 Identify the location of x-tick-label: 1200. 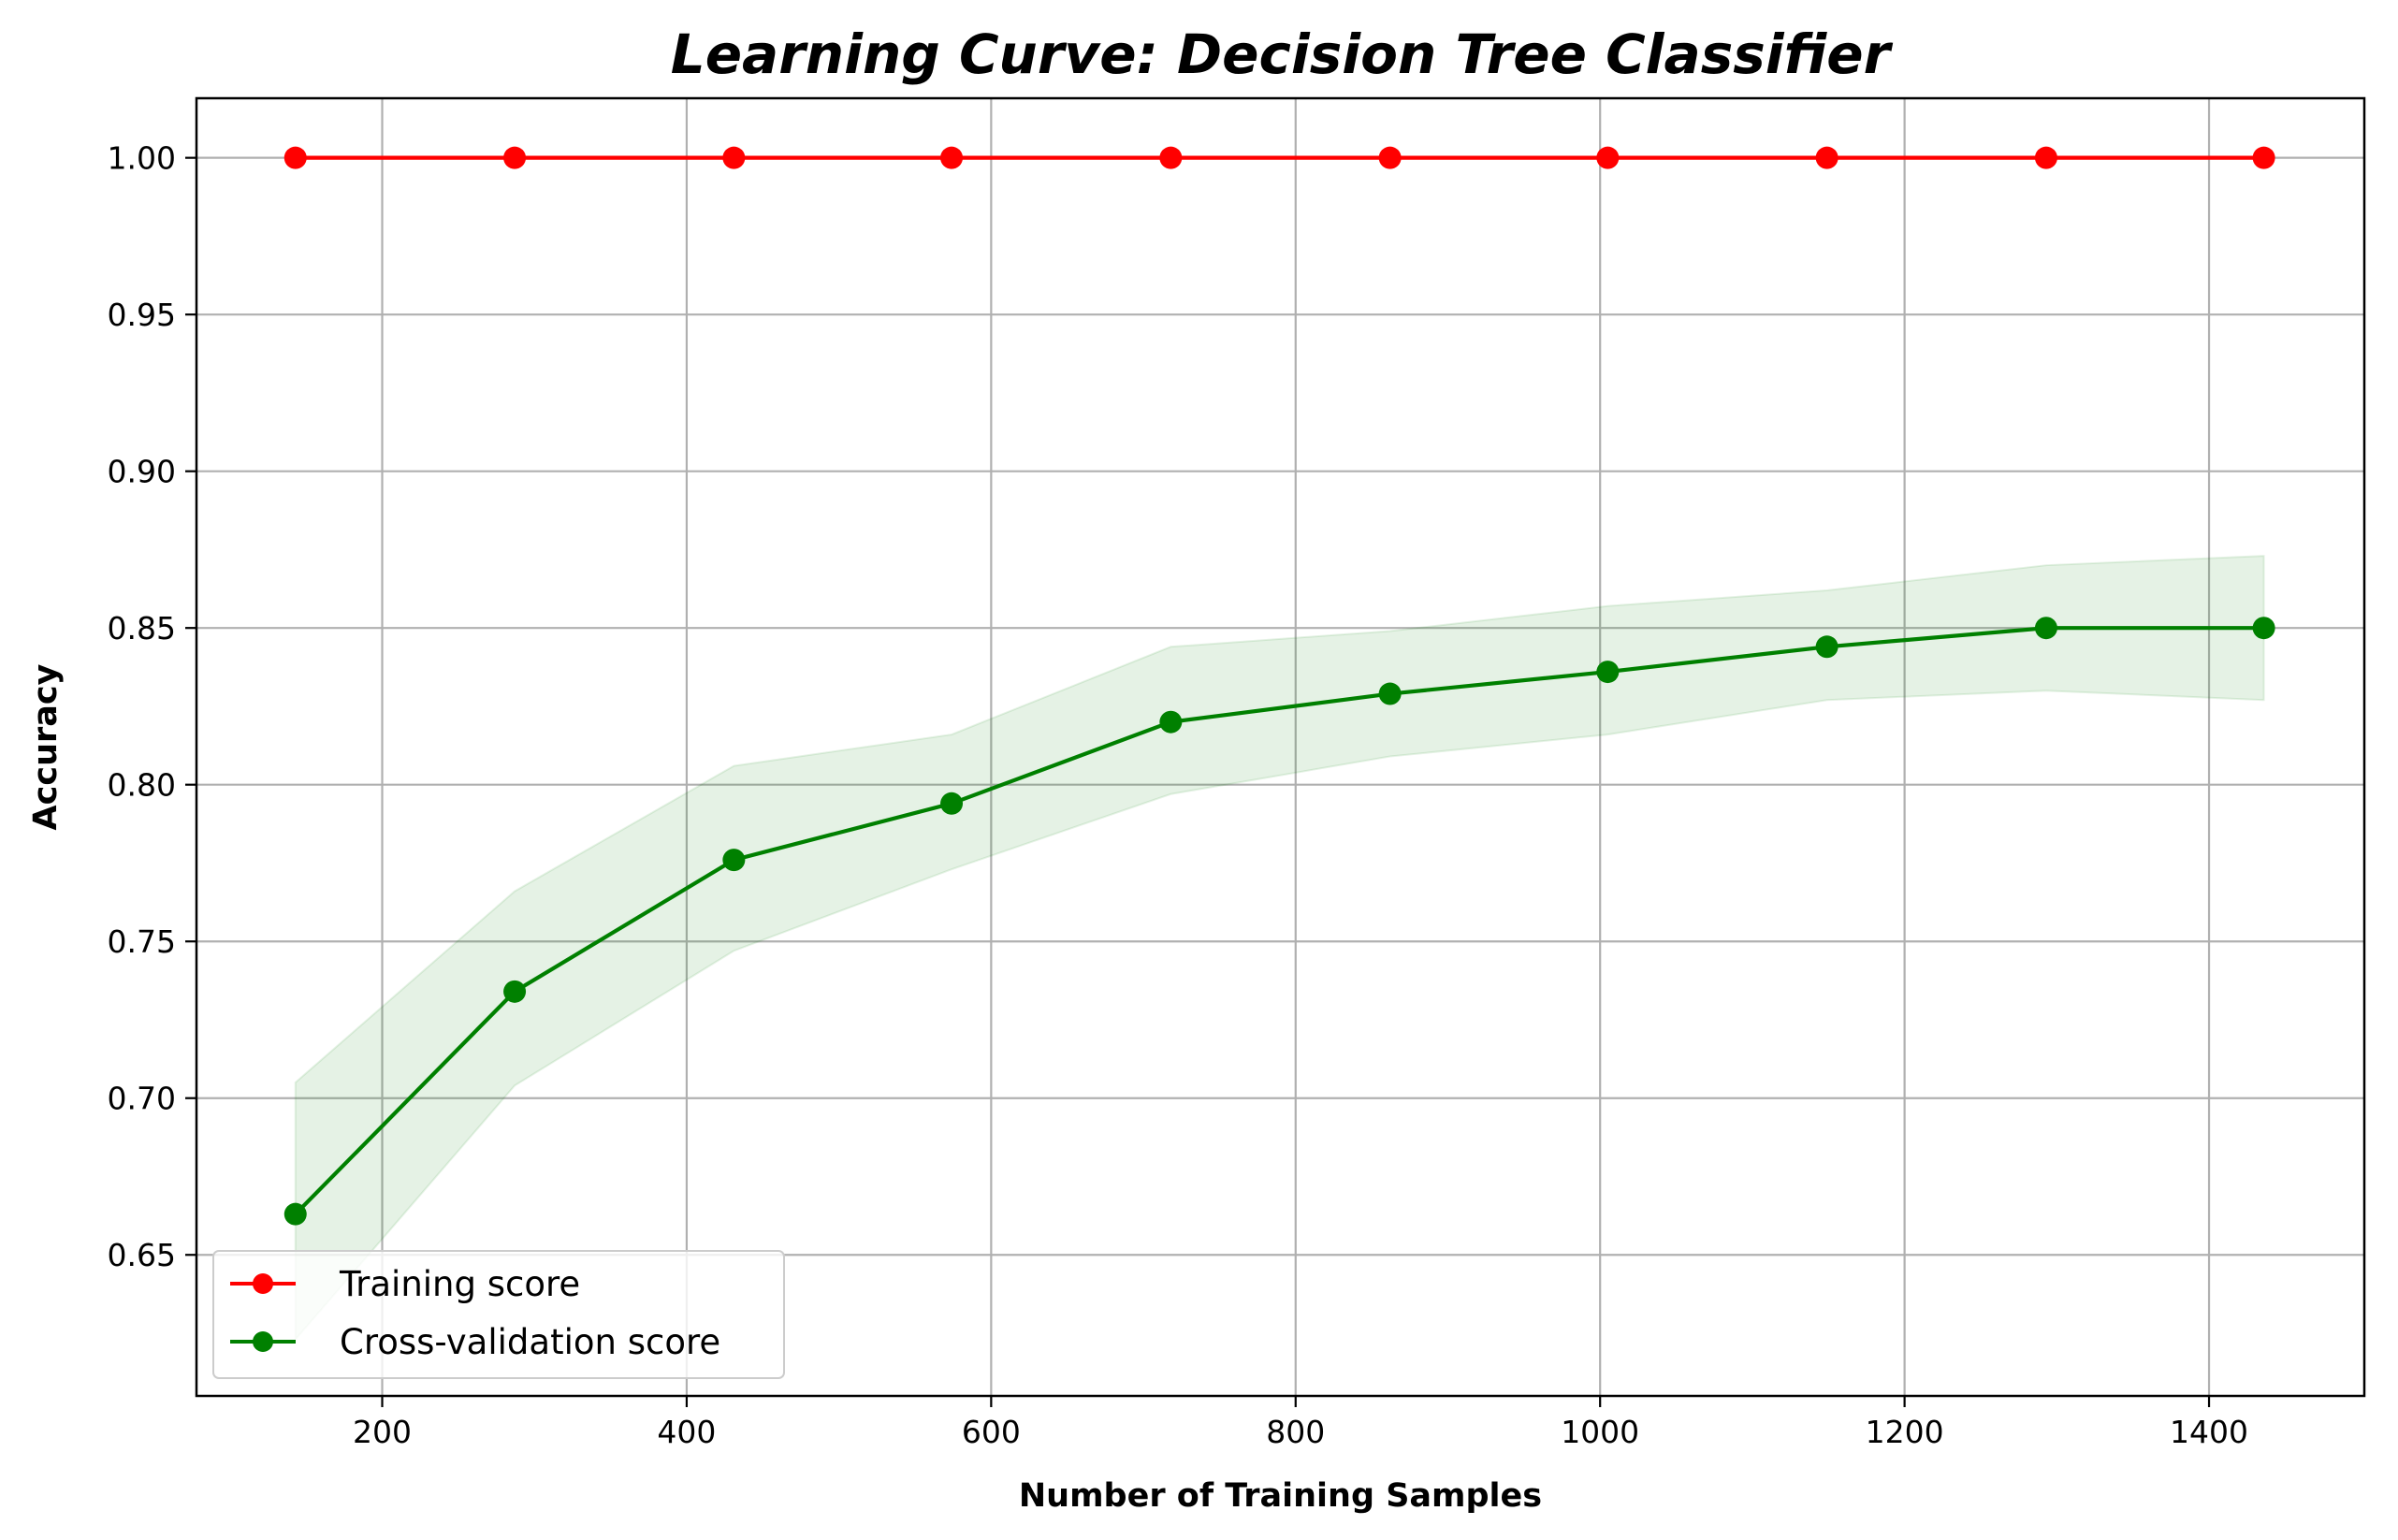
(1905, 1432).